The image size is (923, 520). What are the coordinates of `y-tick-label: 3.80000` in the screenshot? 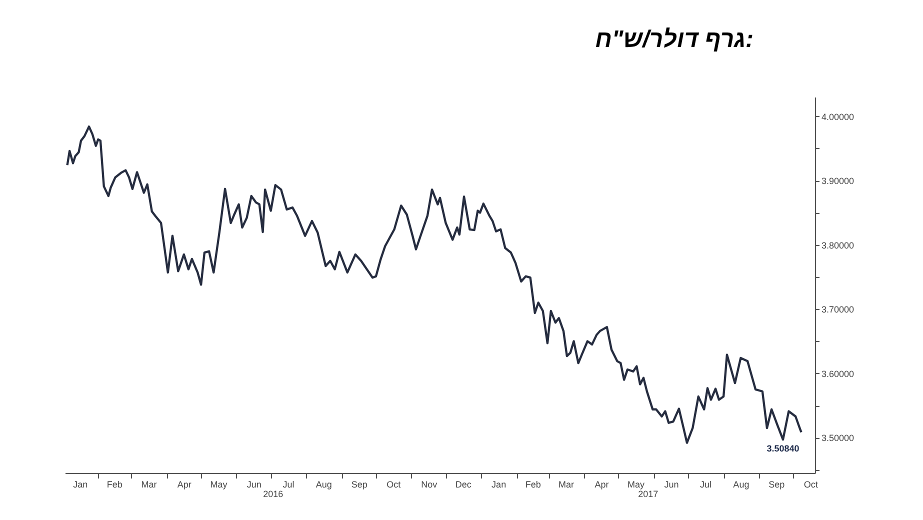 It's located at (838, 245).